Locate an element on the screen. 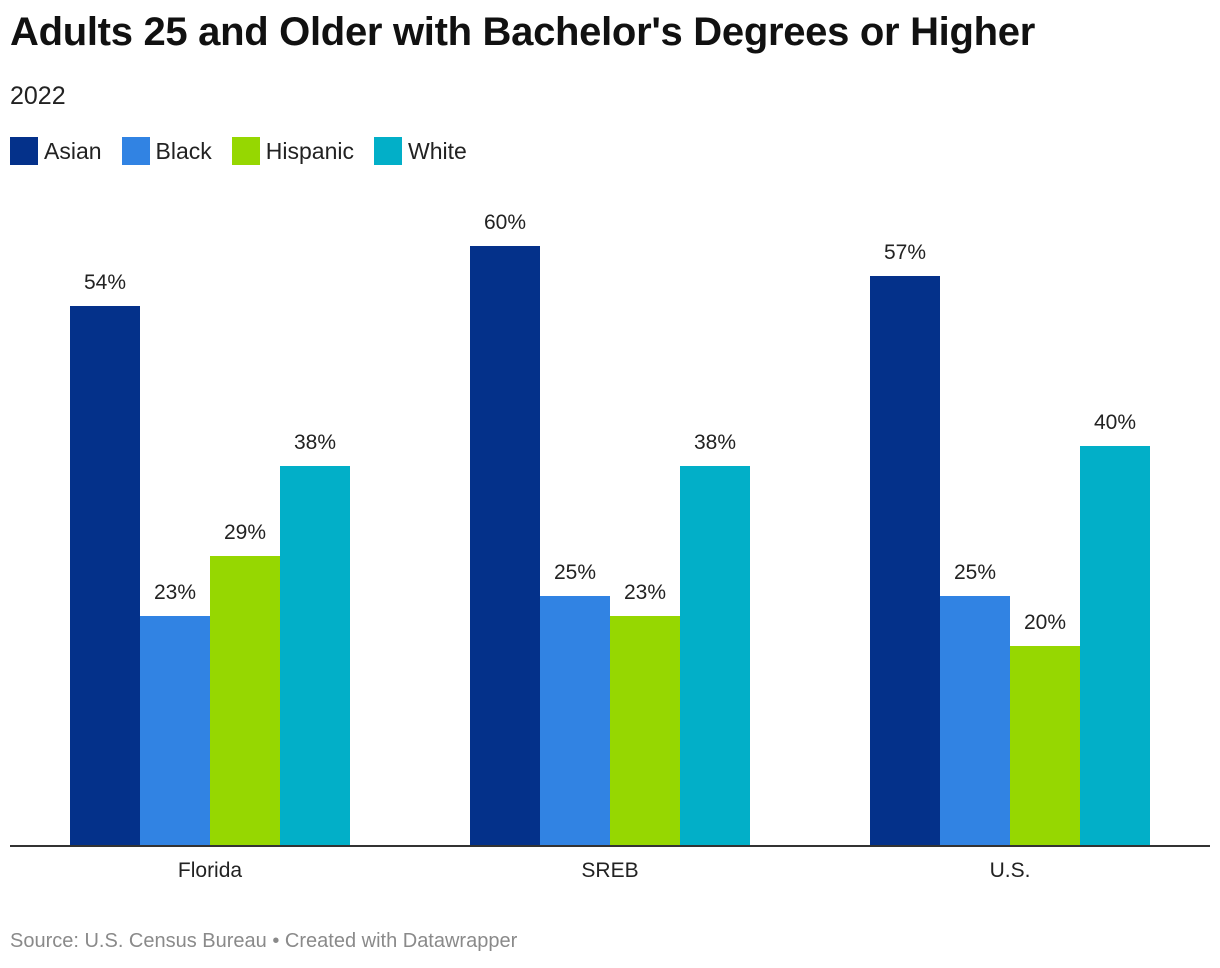 The width and height of the screenshot is (1220, 968). legend-item-black: Black is located at coordinates (166, 151).